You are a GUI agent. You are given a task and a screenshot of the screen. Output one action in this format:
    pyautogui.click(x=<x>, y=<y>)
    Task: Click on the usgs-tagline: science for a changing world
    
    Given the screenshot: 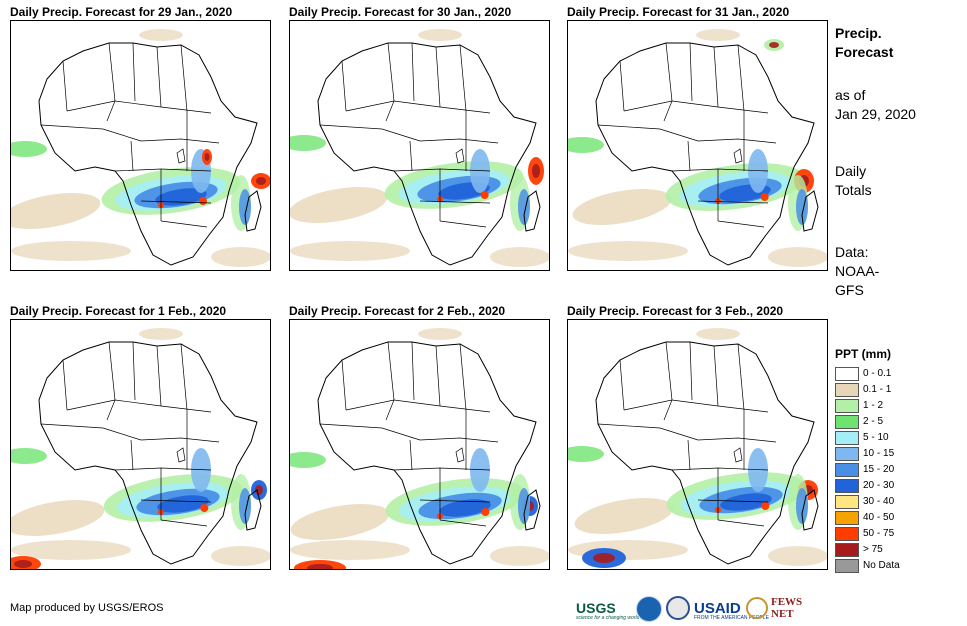 What is the action you would take?
    pyautogui.click(x=608, y=618)
    